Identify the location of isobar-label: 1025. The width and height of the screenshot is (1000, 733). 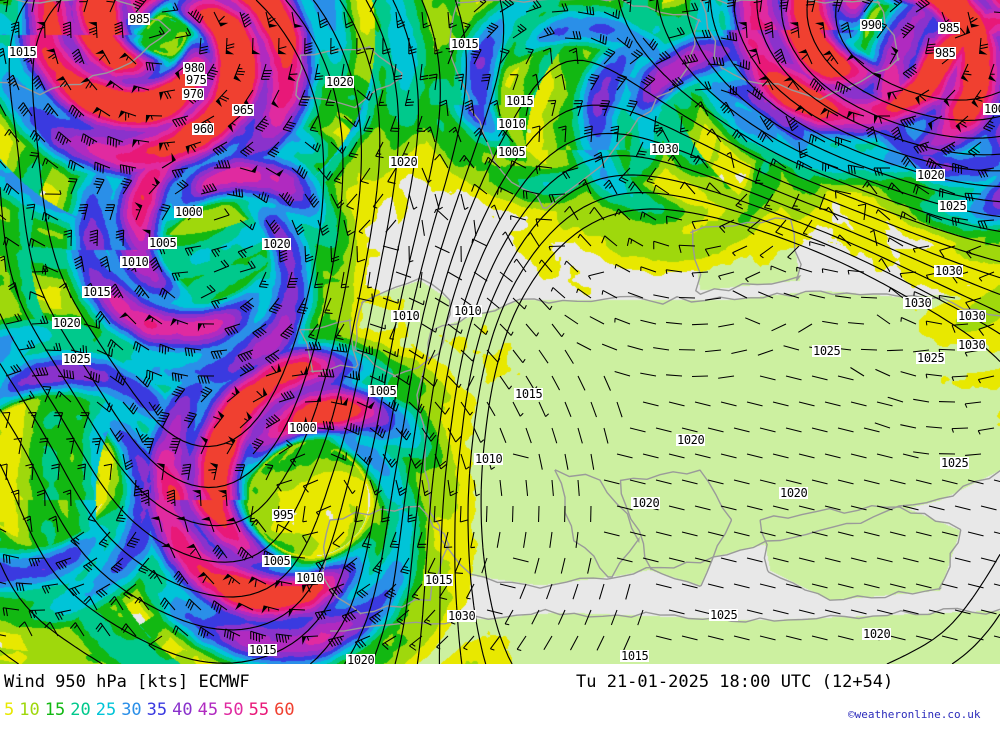
(953, 206).